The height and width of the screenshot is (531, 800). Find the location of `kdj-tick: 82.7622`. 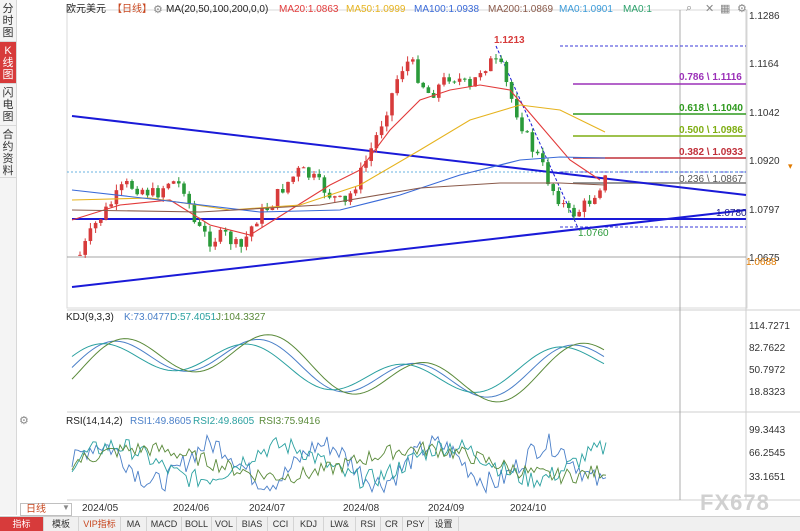

kdj-tick: 82.7622 is located at coordinates (767, 348).